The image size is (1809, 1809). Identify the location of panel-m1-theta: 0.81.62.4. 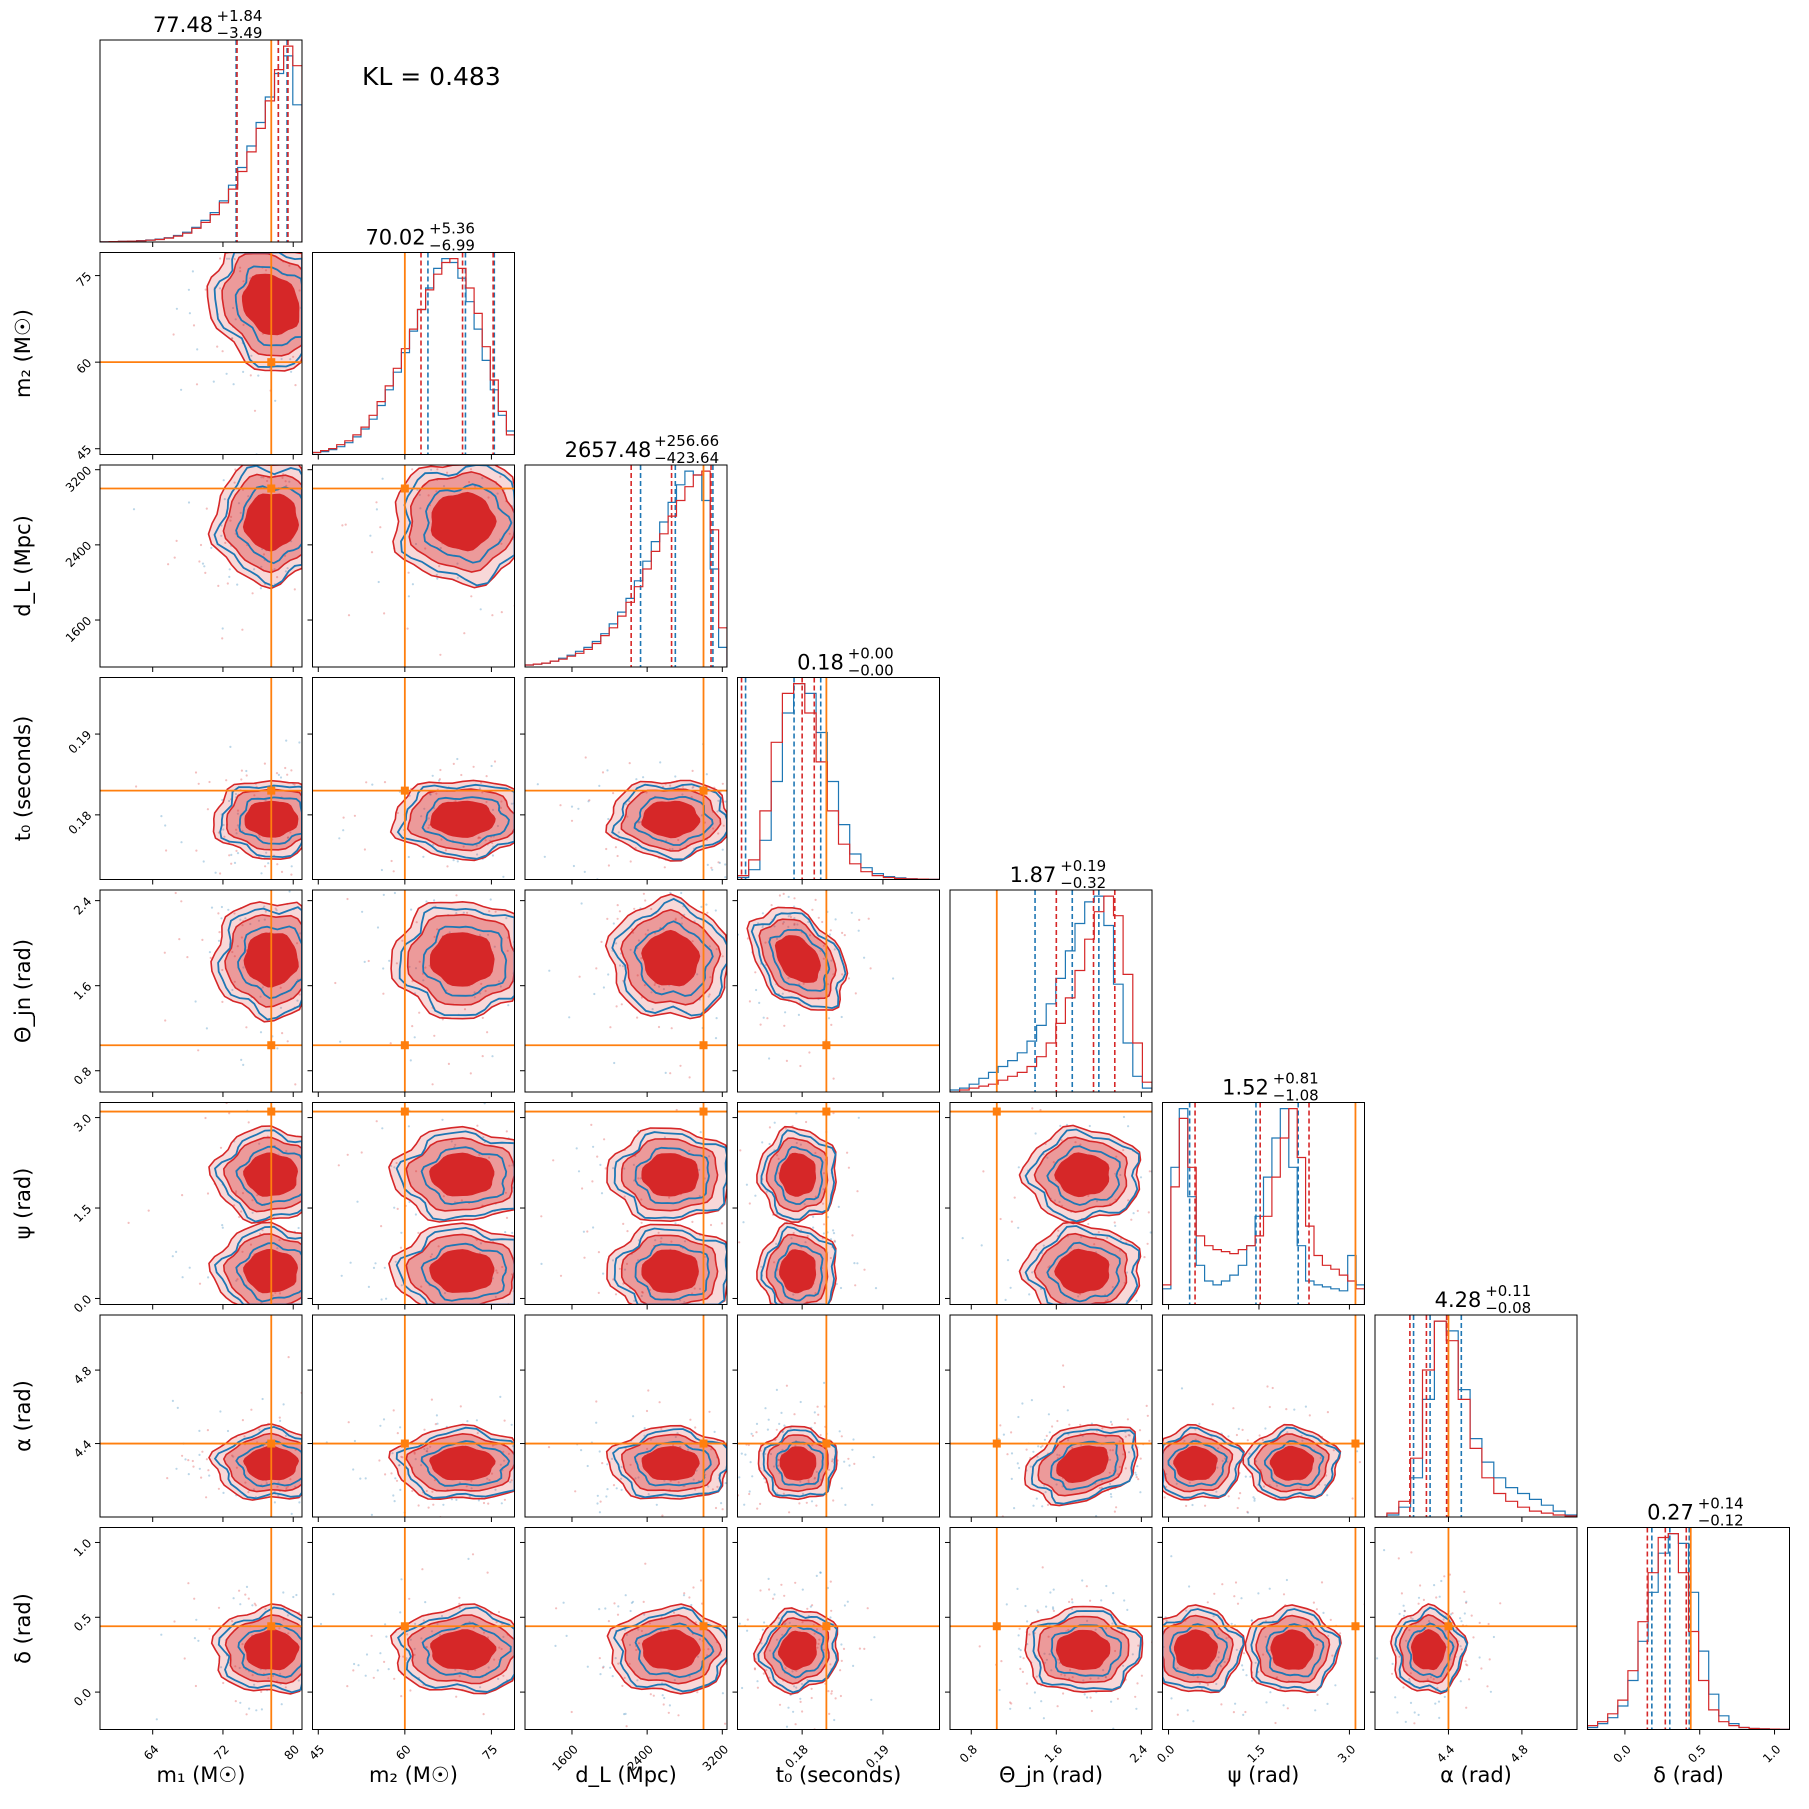
(187, 993).